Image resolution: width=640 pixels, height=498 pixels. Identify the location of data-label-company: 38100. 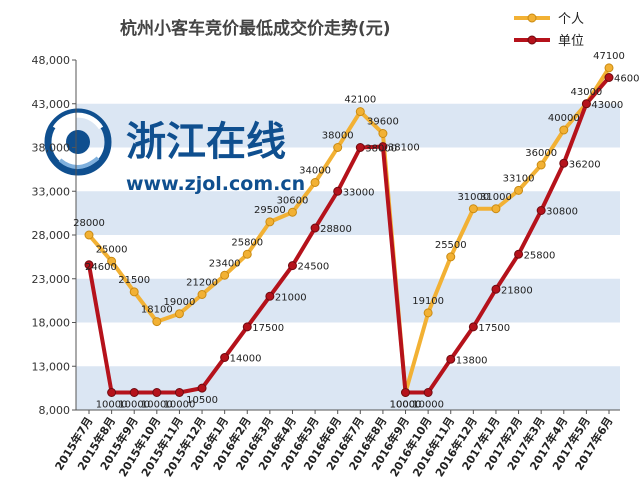
(404, 148).